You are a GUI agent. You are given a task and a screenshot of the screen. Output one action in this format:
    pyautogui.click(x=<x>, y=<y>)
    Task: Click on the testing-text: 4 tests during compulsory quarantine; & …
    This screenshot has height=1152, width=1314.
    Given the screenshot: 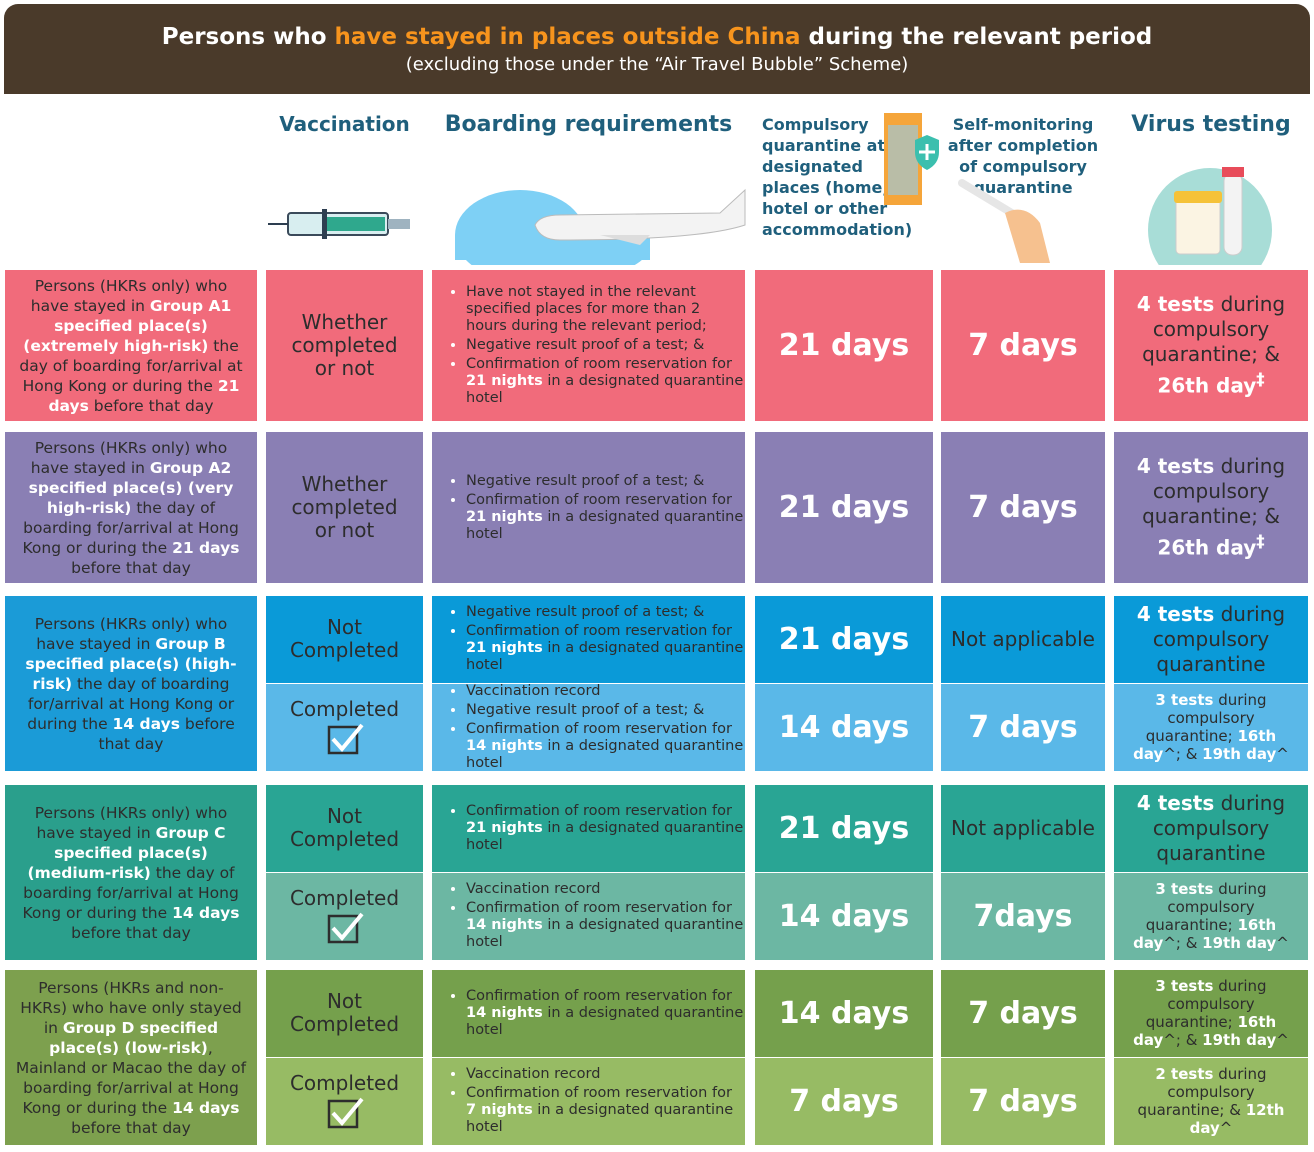 What is the action you would take?
    pyautogui.click(x=1211, y=345)
    